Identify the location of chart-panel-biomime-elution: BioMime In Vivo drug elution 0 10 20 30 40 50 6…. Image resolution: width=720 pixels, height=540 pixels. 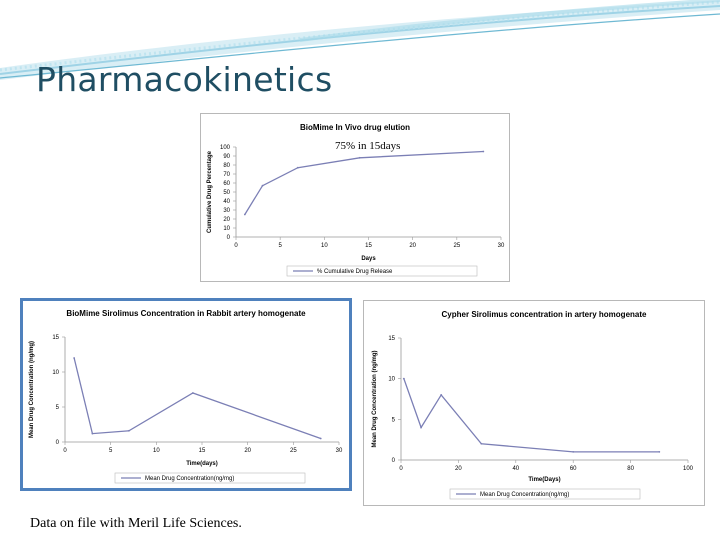
(355, 197).